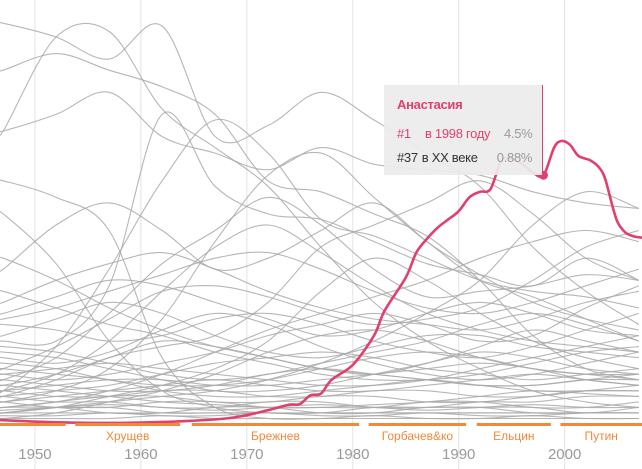 The height and width of the screenshot is (469, 642). What do you see at coordinates (352, 454) in the screenshot?
I see `x-tick-label: 1980` at bounding box center [352, 454].